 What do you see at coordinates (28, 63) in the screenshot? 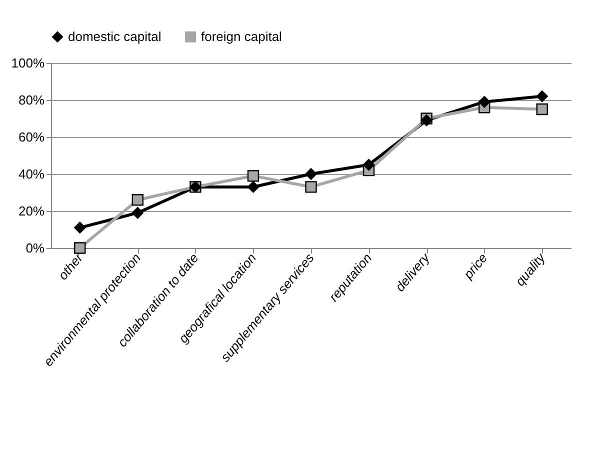
I see `y-tick-label: 100%` at bounding box center [28, 63].